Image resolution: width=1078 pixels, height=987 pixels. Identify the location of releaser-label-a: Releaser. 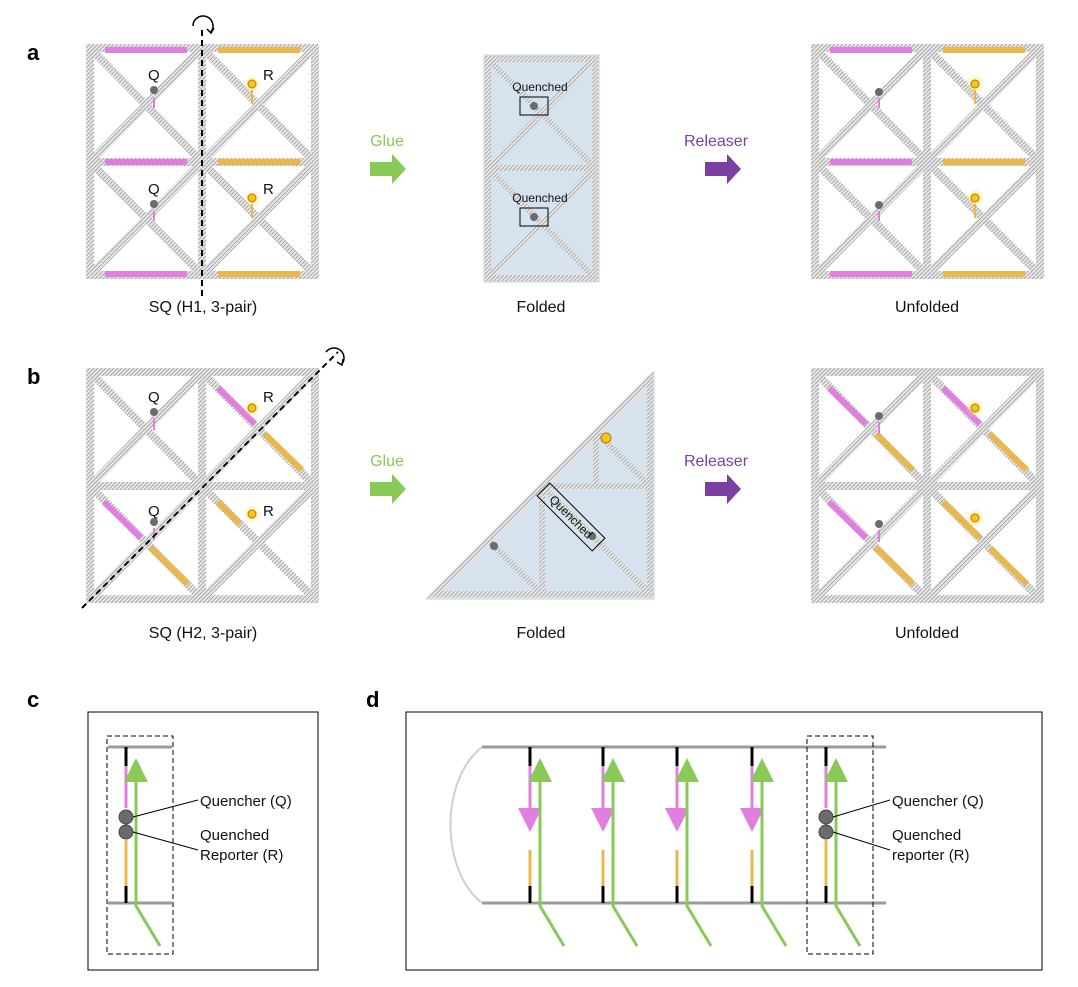
(716, 141).